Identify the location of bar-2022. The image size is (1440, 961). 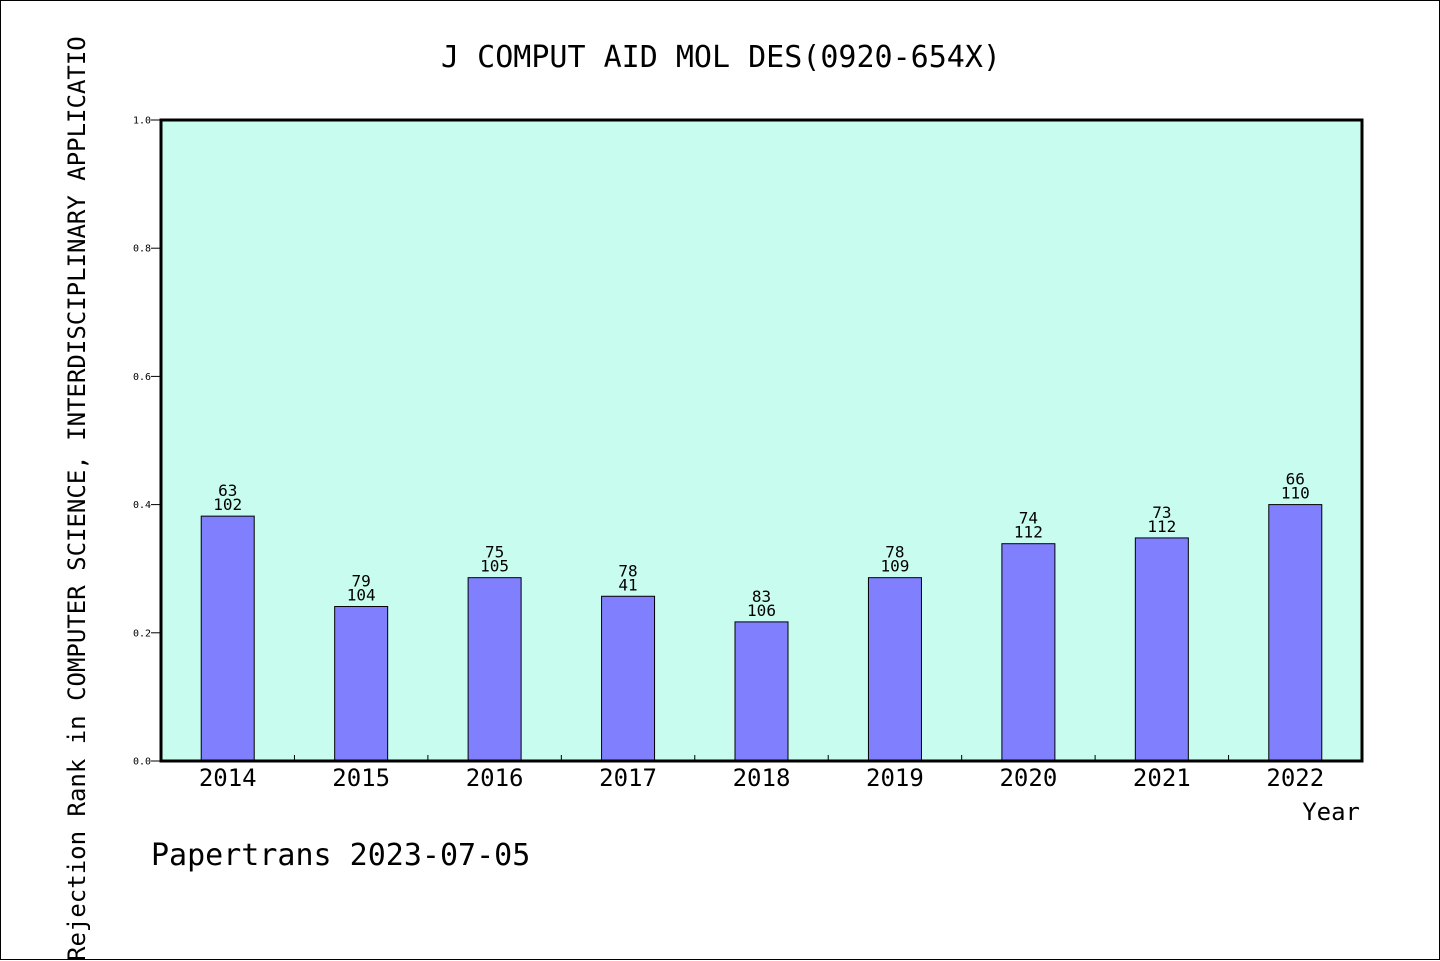
(1295, 633).